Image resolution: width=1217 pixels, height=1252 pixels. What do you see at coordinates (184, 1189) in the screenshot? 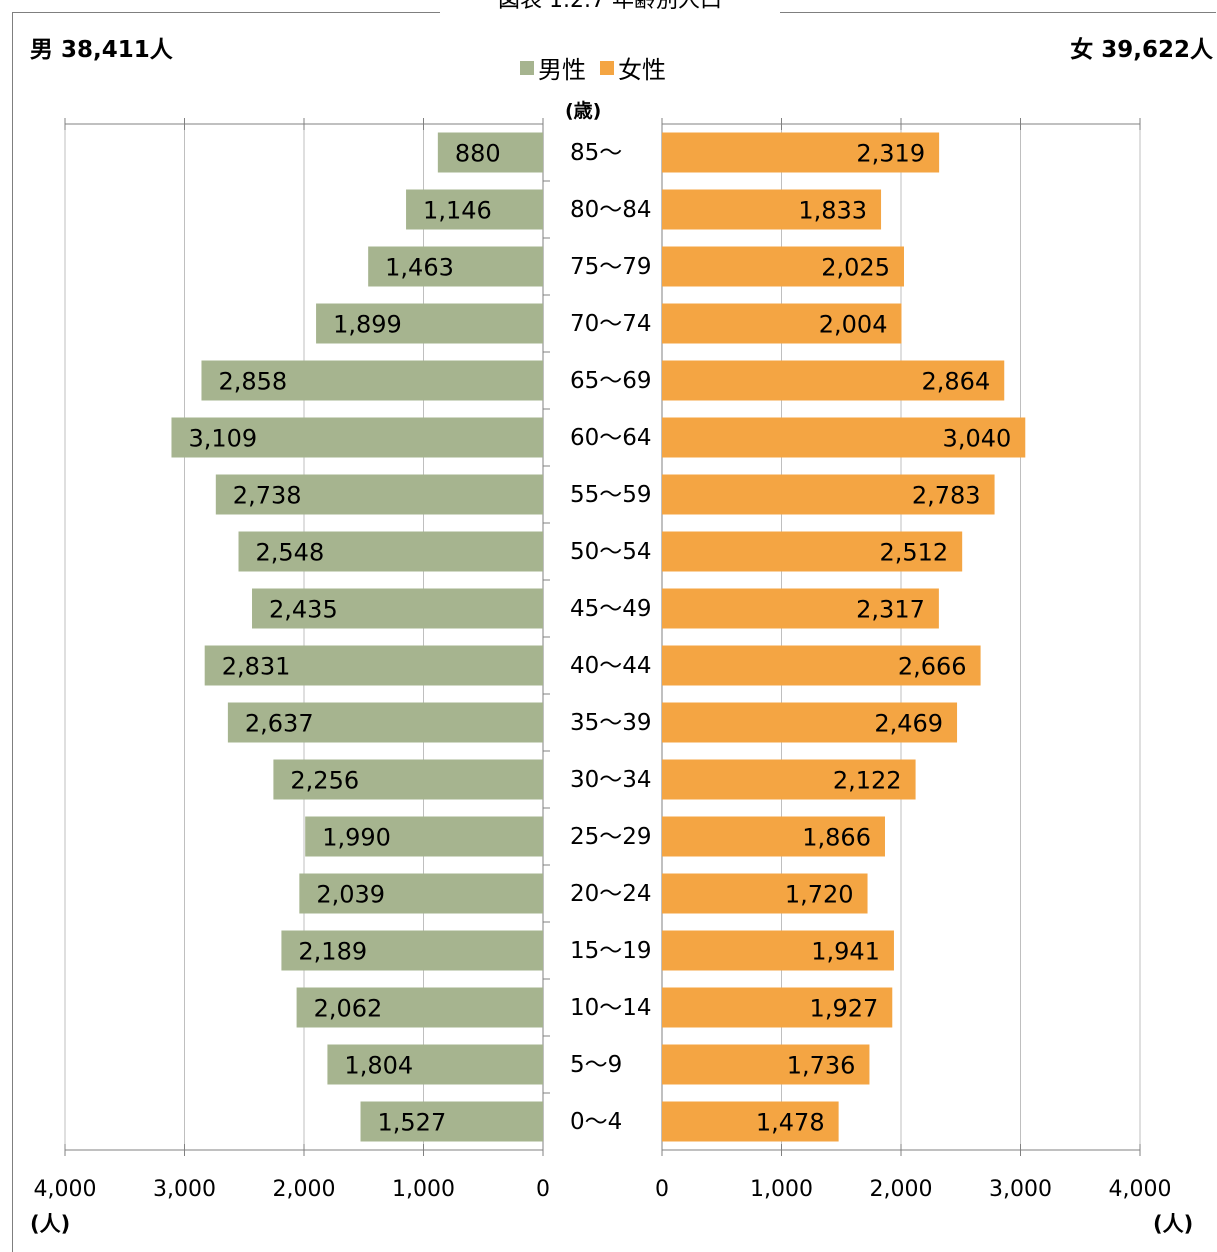
I see `tick-label-male-3: 3,000` at bounding box center [184, 1189].